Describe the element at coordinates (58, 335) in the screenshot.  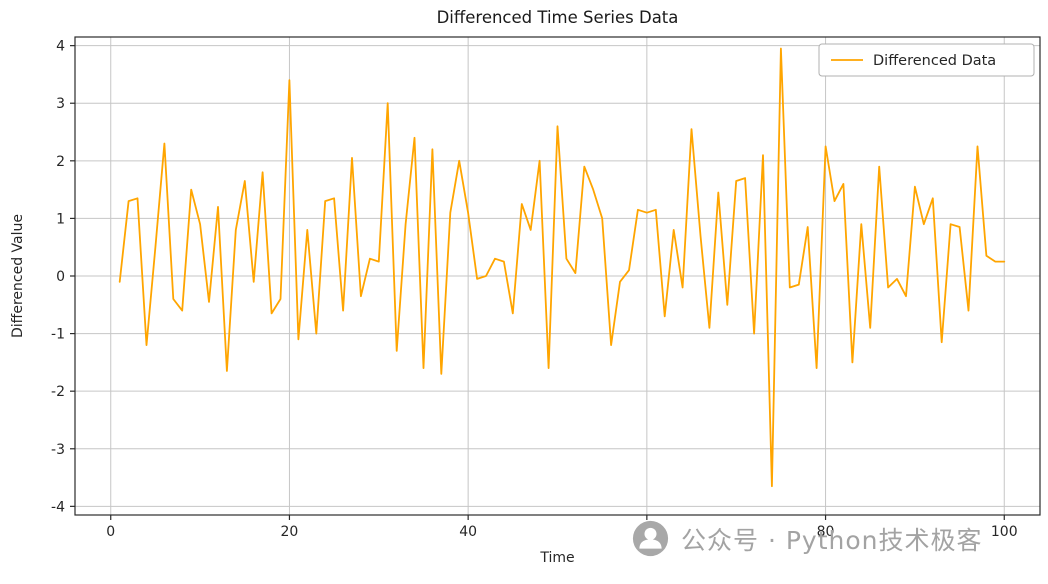
I see `y-tick-label: -1` at that location.